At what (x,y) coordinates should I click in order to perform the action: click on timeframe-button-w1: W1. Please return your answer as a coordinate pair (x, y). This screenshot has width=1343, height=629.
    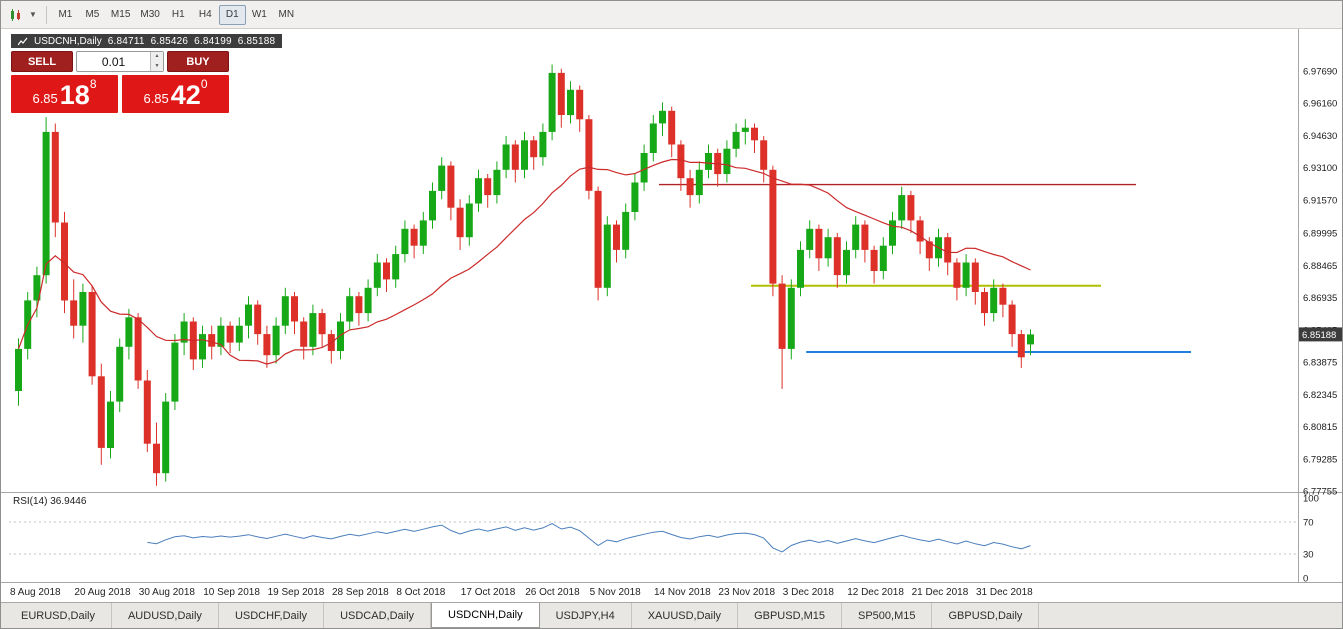
    Looking at the image, I should click on (259, 14).